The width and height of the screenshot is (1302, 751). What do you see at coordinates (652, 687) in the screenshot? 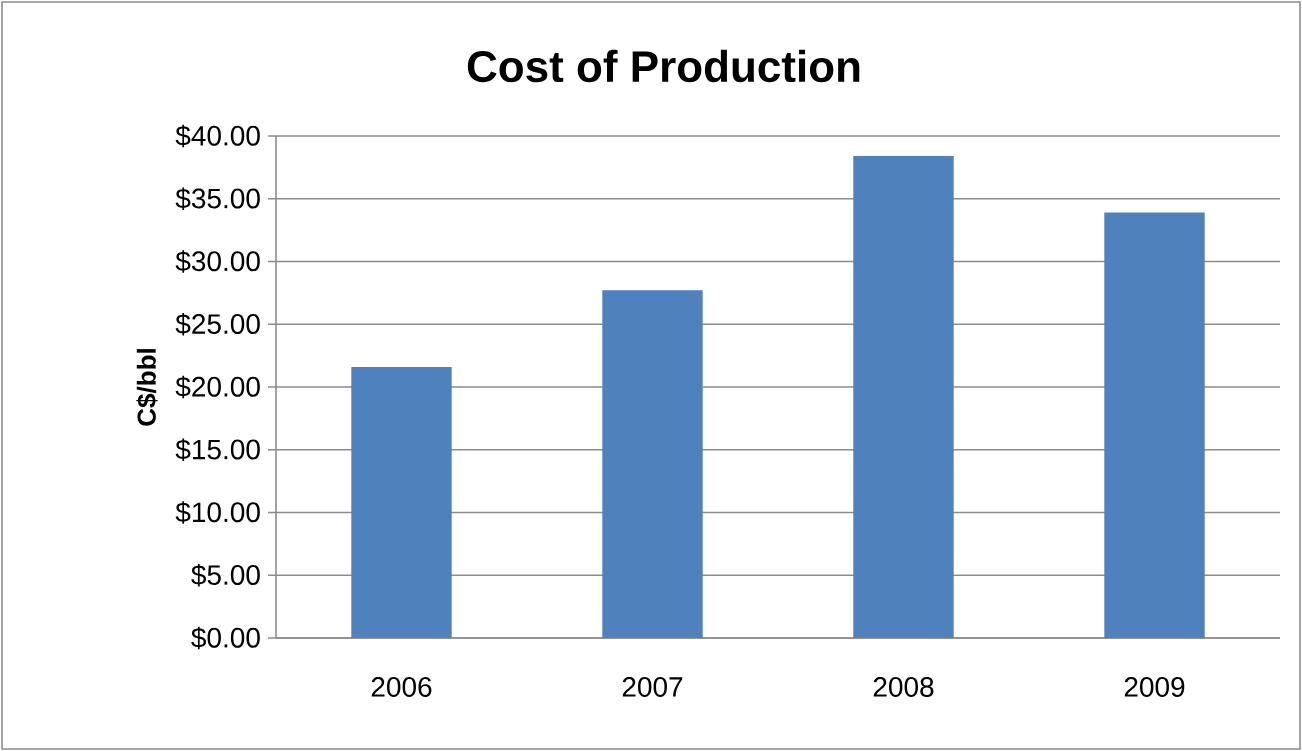
I see `x-tick-label: 2007` at bounding box center [652, 687].